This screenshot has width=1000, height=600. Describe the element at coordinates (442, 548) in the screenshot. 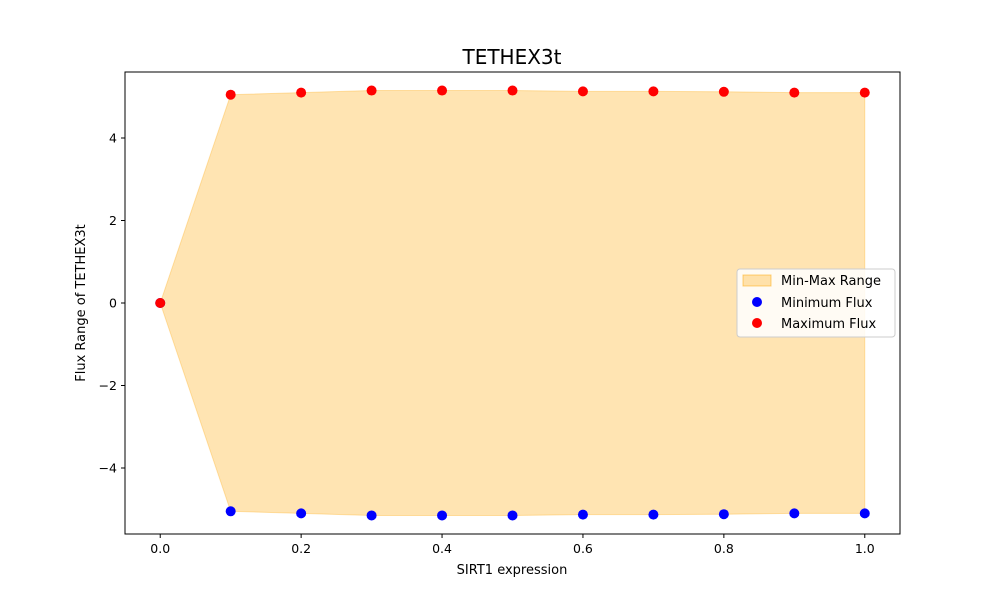

I see `x-tick-label-2: 0.4` at that location.